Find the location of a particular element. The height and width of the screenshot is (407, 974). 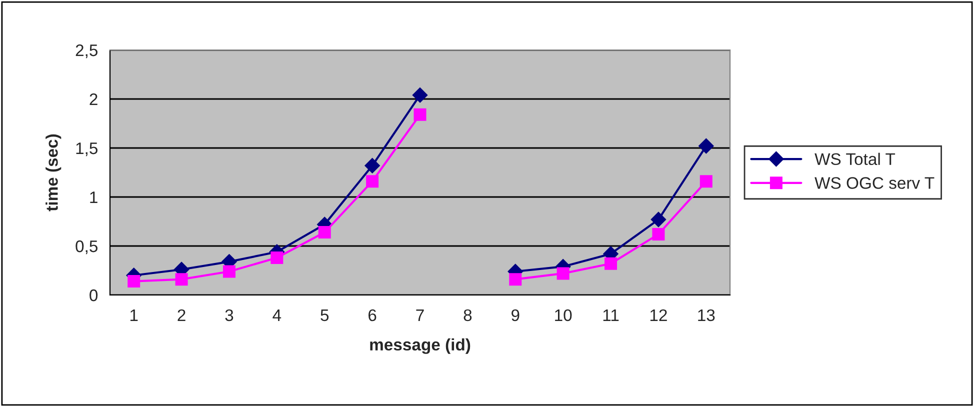

y-tick-label: 0 is located at coordinates (94, 295).